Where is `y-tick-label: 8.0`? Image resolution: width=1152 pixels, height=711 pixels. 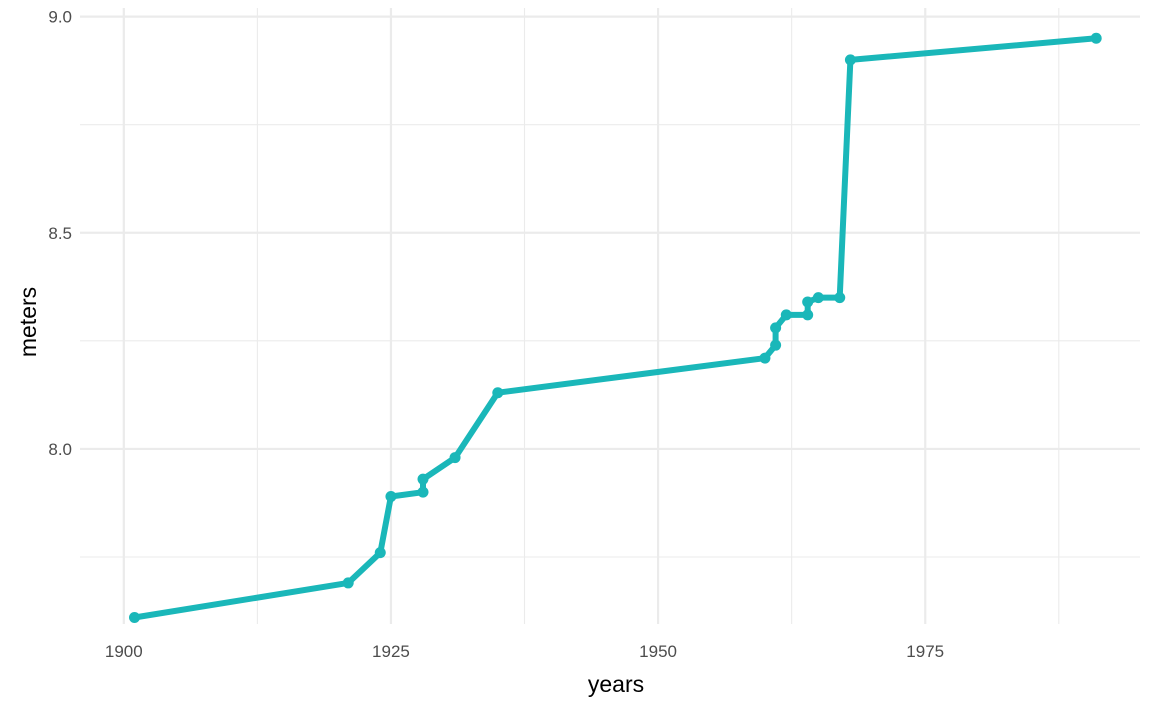 y-tick-label: 8.0 is located at coordinates (60, 449).